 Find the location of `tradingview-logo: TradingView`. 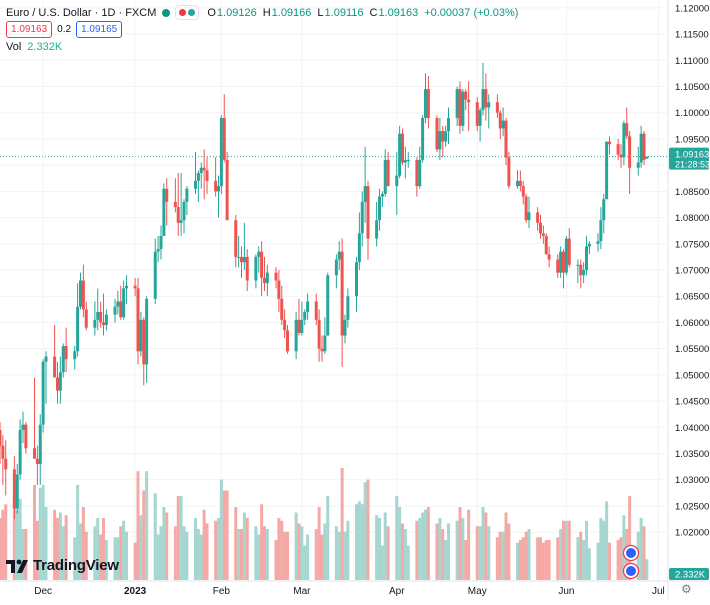

tradingview-logo: TradingView is located at coordinates (62, 565).